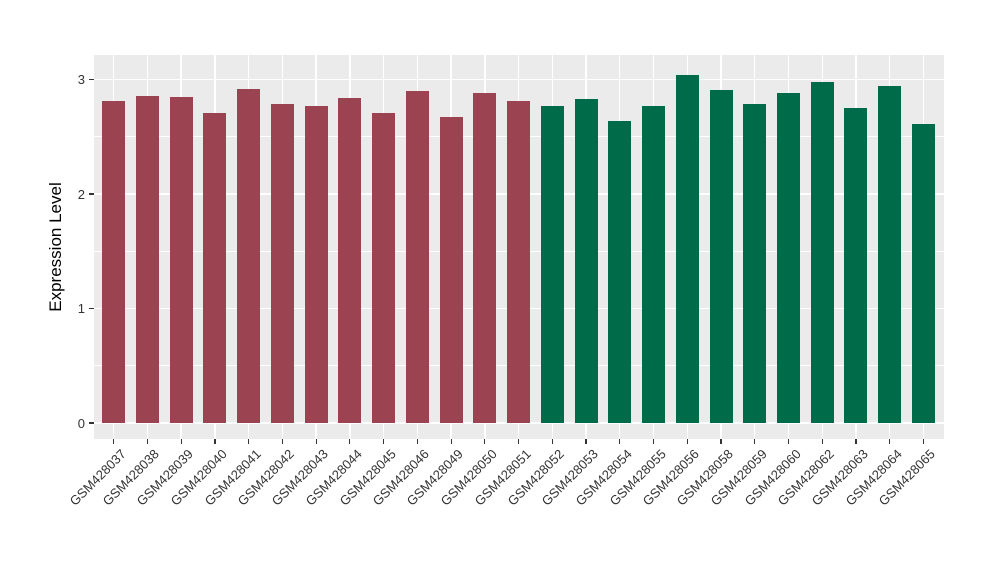 This screenshot has width=1000, height=580. I want to click on bar-GSM428038, so click(147, 259).